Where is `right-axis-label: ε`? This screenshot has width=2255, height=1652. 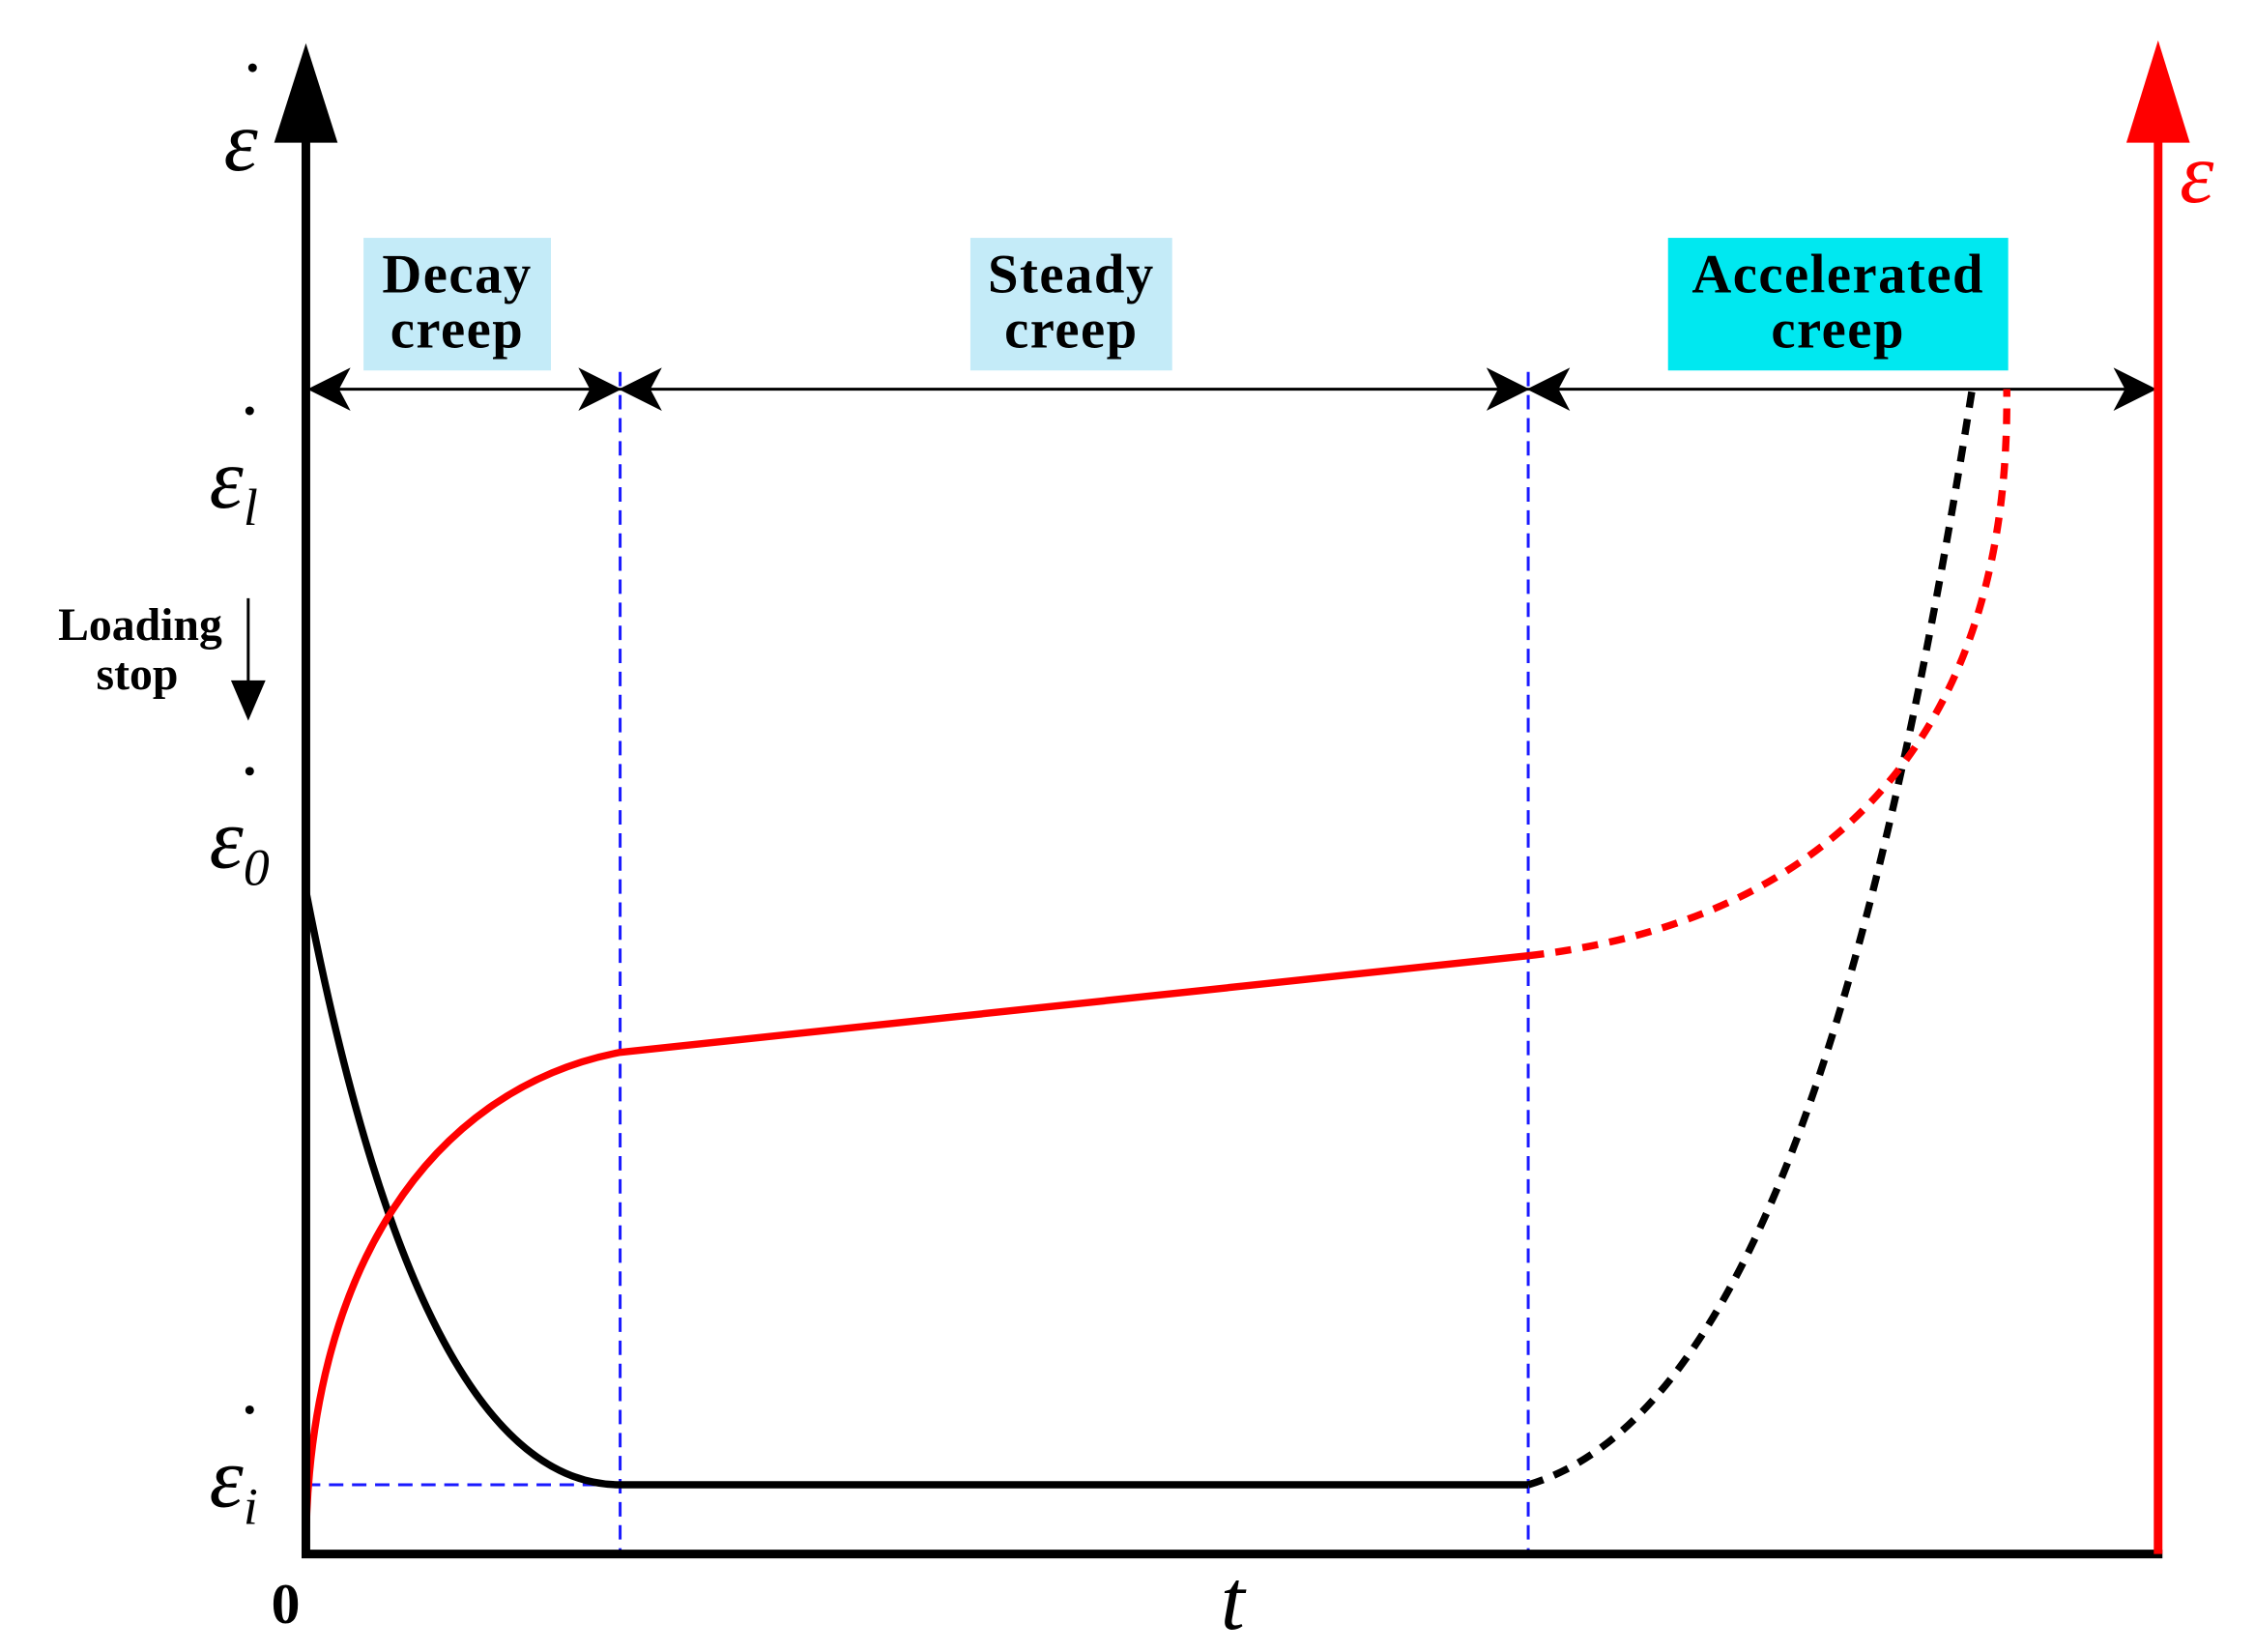
right-axis-label: ε is located at coordinates (2197, 173).